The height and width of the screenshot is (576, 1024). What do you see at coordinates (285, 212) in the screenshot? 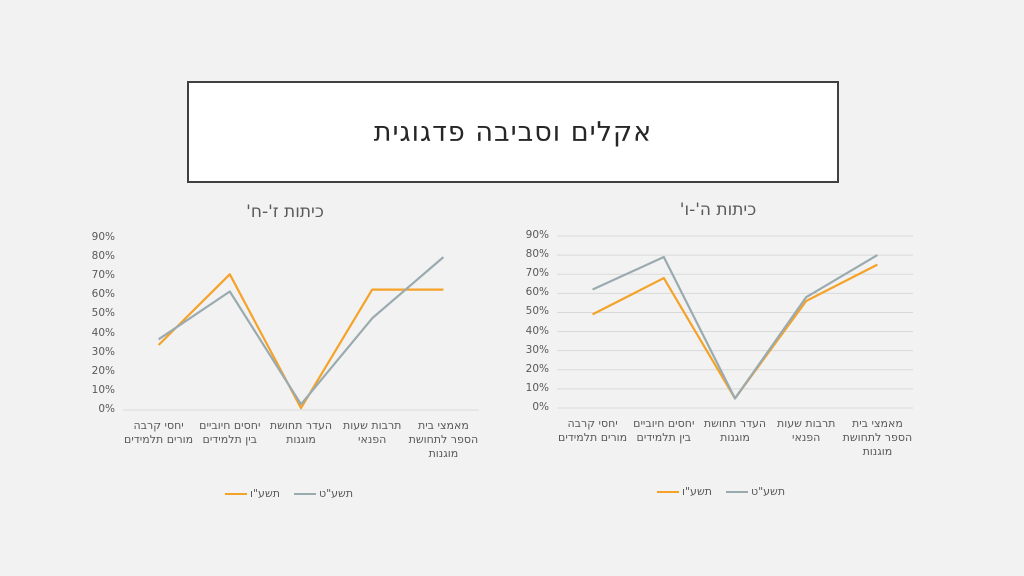
I see `chart-title: כיתות ז'-ח'` at bounding box center [285, 212].